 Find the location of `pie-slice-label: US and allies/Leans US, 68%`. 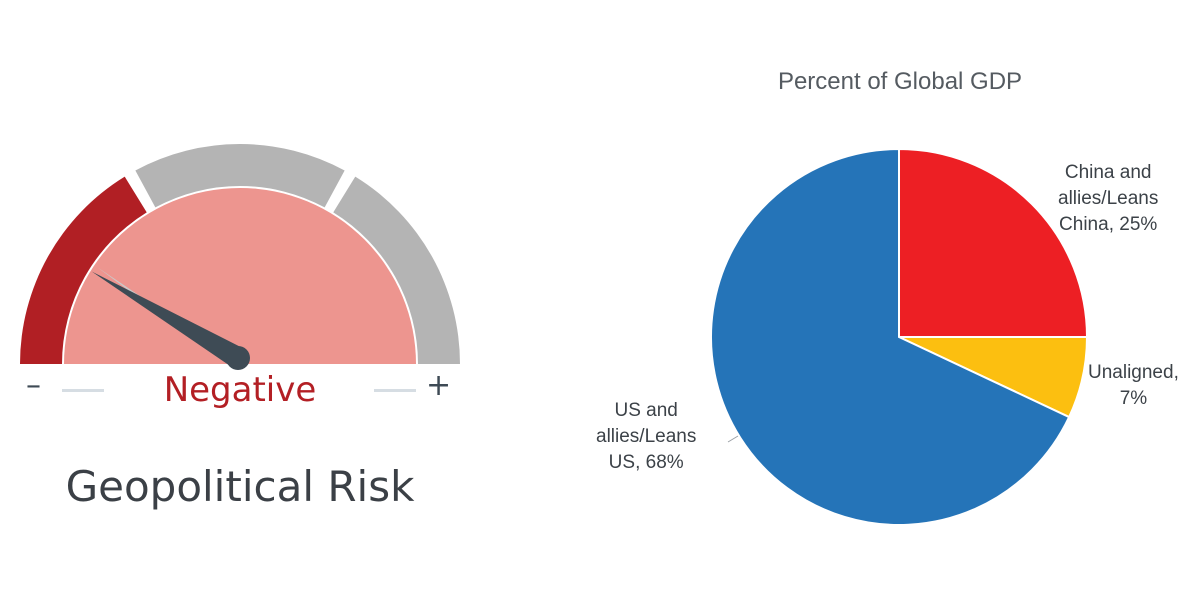

pie-slice-label: US and allies/Leans US, 68% is located at coordinates (646, 437).